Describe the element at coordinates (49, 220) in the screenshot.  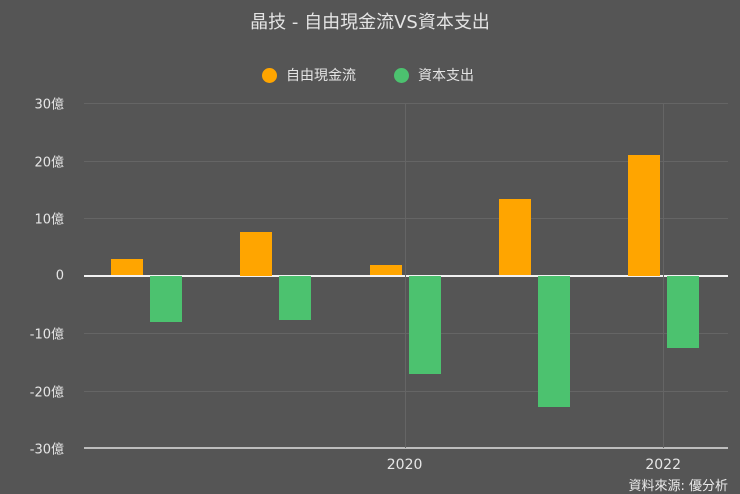
I see `y-tick-label: 10億` at that location.